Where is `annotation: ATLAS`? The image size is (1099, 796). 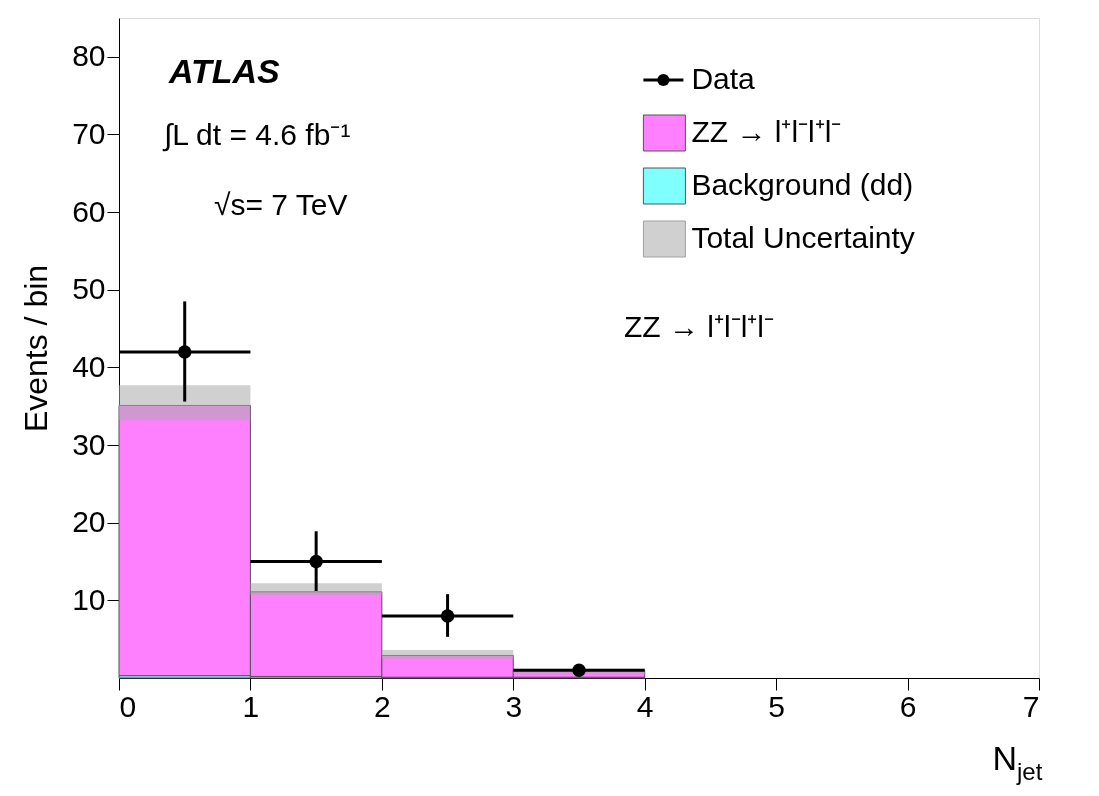 annotation: ATLAS is located at coordinates (224, 71).